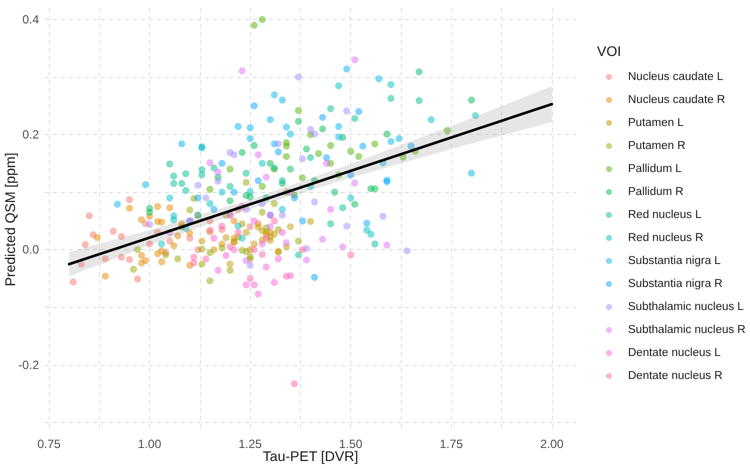 The width and height of the screenshot is (750, 469). I want to click on legend-label: Dentate nucleus R, so click(675, 376).